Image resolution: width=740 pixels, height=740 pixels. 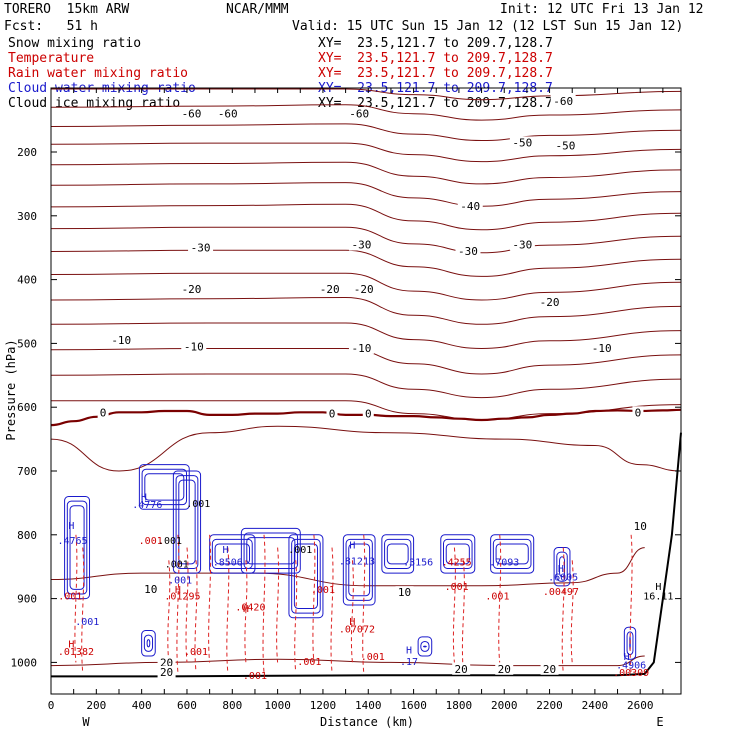 What do you see at coordinates (631, 665) in the screenshot?
I see `max-label: .4906` at bounding box center [631, 665].